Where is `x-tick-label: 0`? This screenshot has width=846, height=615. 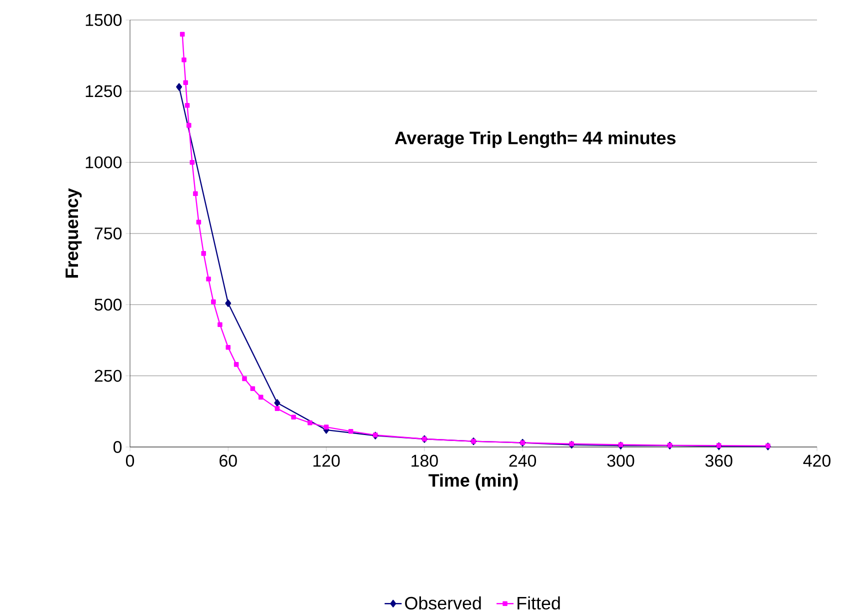
x-tick-label: 0 is located at coordinates (130, 460).